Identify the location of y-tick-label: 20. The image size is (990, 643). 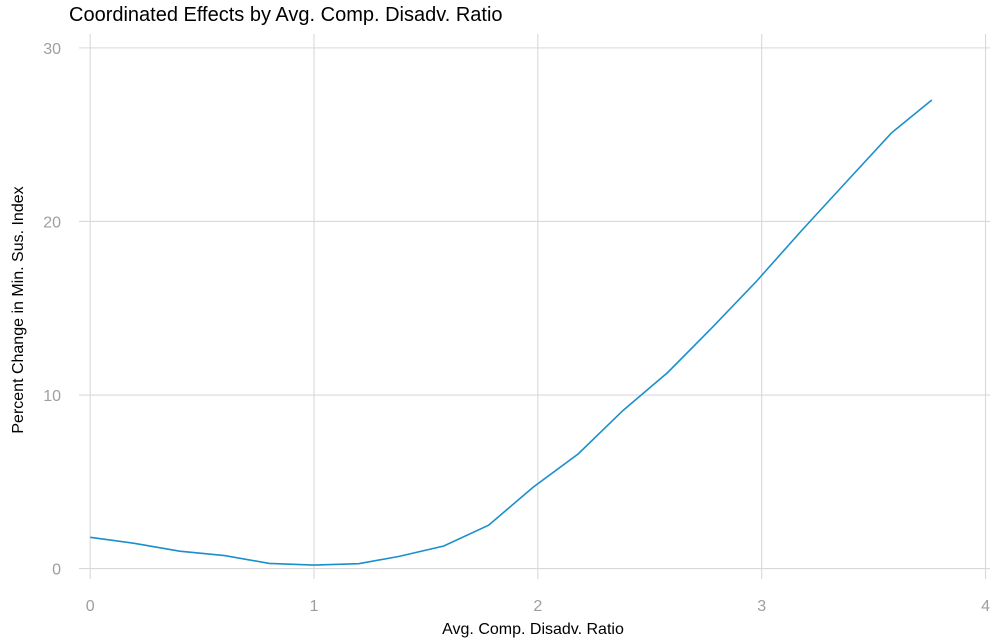
(52, 222).